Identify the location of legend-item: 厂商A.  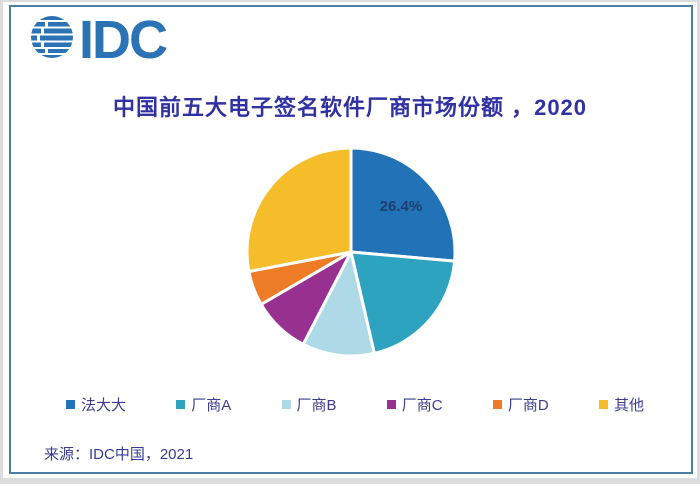
(203, 404).